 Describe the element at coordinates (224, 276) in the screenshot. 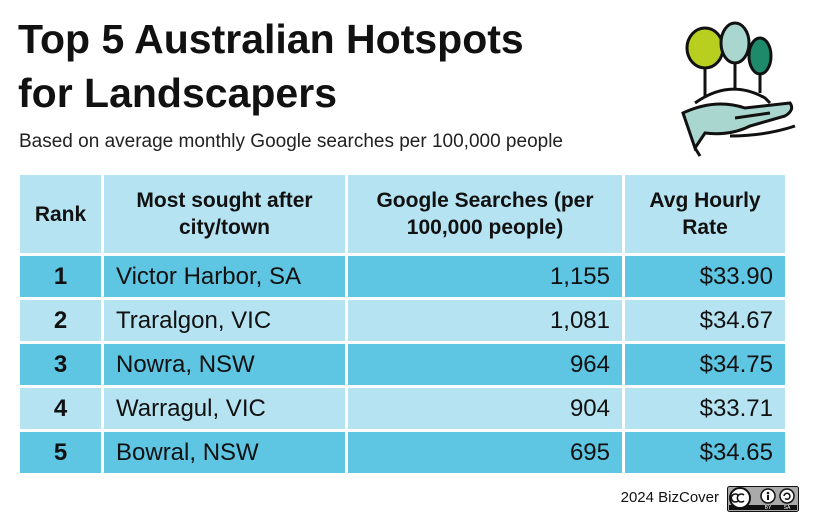

I see `table-cell: Victor Harbor, SA` at that location.